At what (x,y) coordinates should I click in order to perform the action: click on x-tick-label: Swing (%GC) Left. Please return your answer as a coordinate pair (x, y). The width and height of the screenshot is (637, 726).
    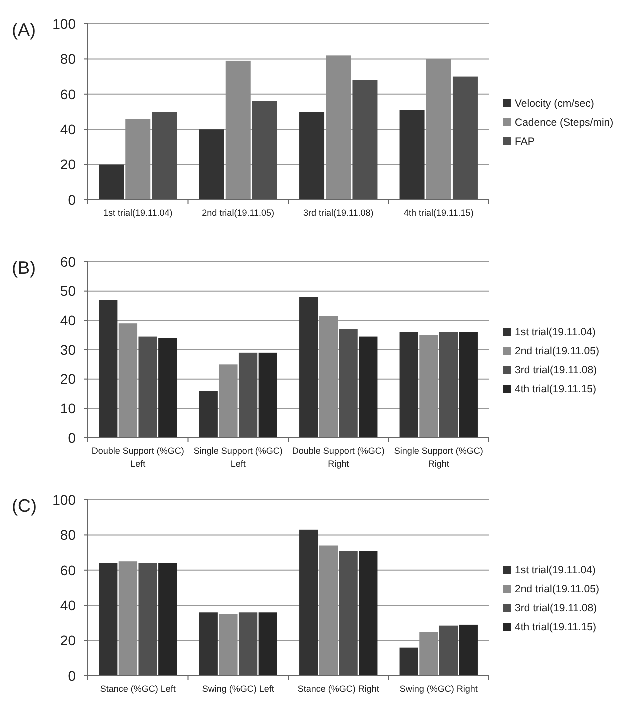
    Looking at the image, I should click on (238, 689).